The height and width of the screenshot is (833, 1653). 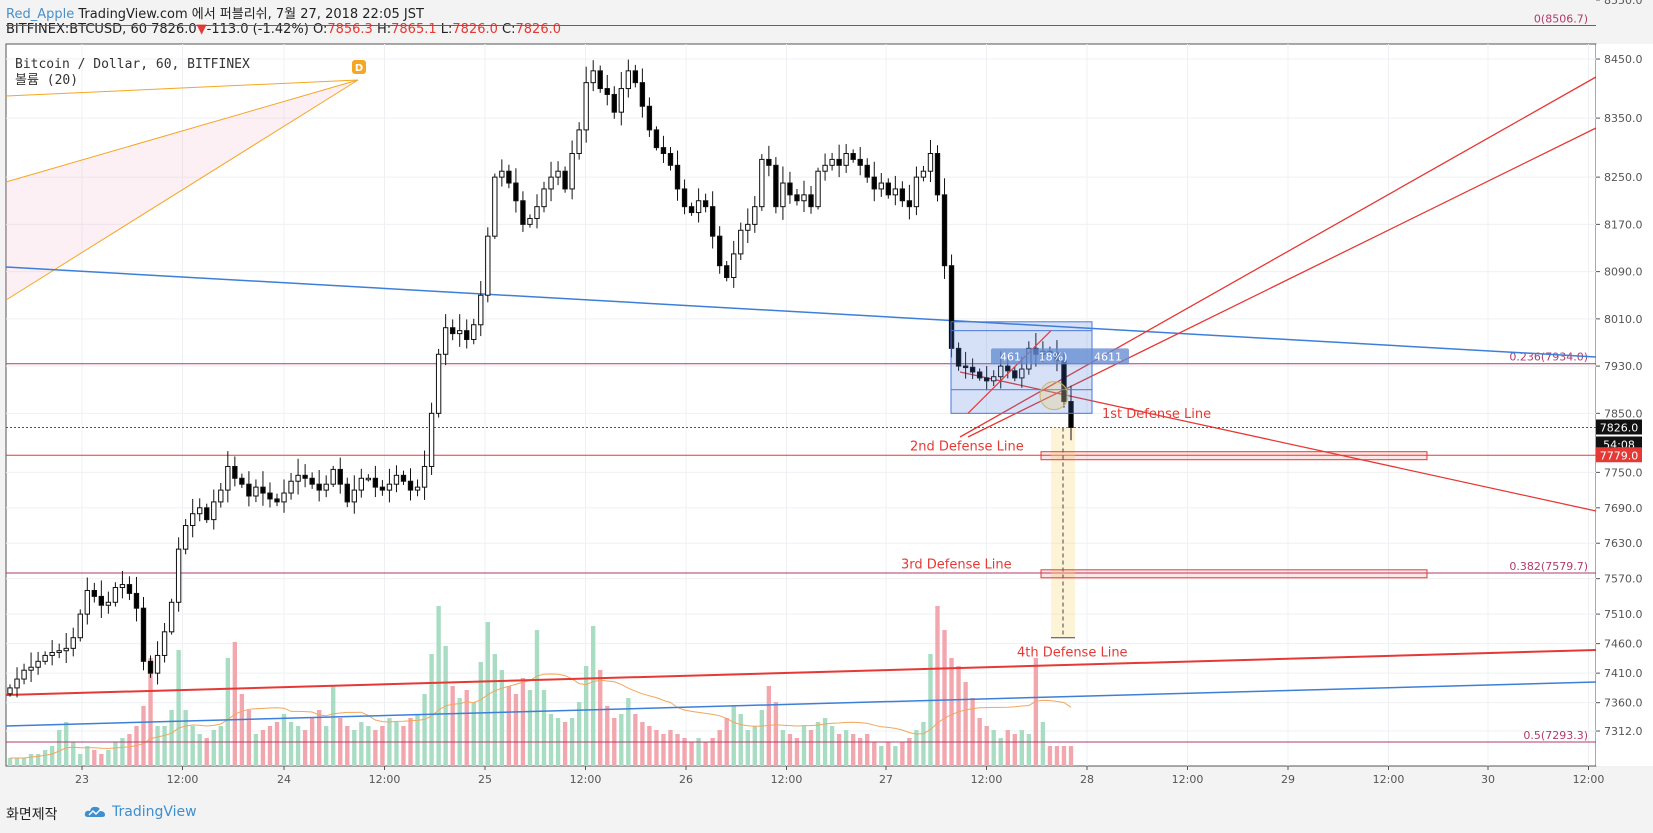 What do you see at coordinates (359, 67) in the screenshot?
I see `event-marker-icon` at bounding box center [359, 67].